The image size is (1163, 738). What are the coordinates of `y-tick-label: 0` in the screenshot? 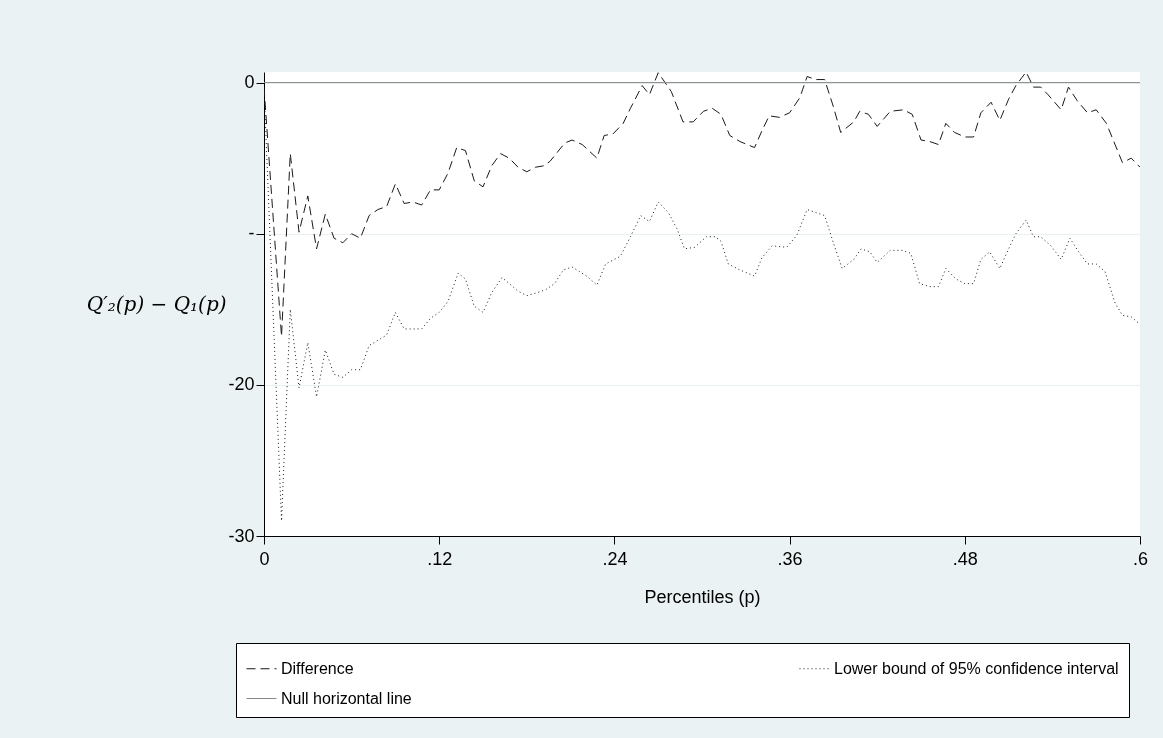 It's located at (249, 82).